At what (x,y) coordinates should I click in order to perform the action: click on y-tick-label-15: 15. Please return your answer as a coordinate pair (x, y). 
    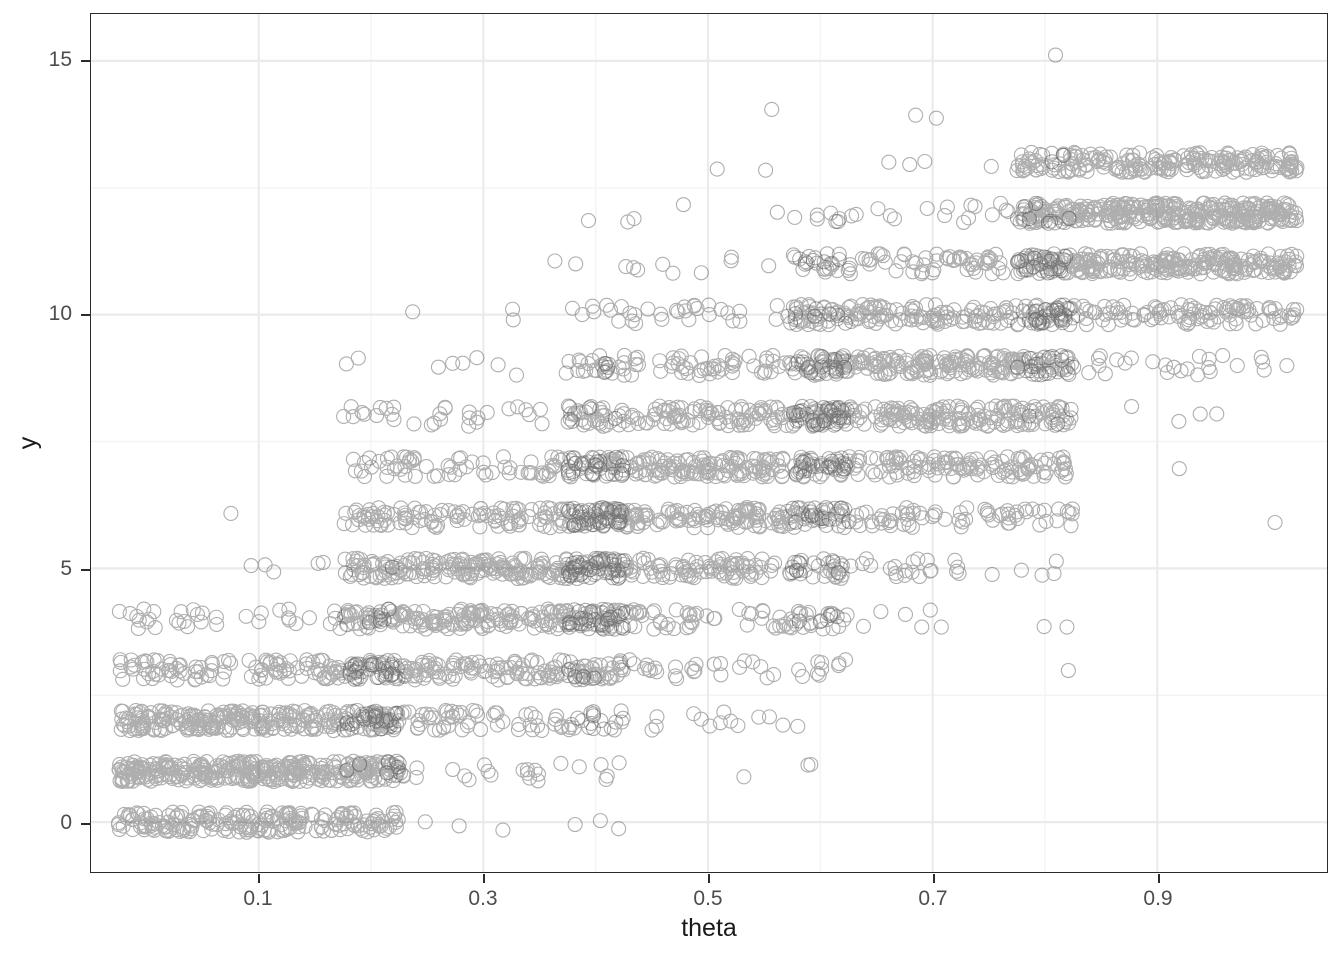
    Looking at the image, I should click on (60, 59).